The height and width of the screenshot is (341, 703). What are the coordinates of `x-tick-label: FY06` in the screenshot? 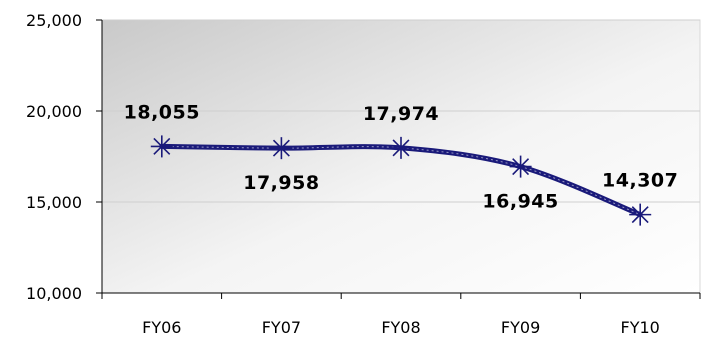 It's located at (161, 327).